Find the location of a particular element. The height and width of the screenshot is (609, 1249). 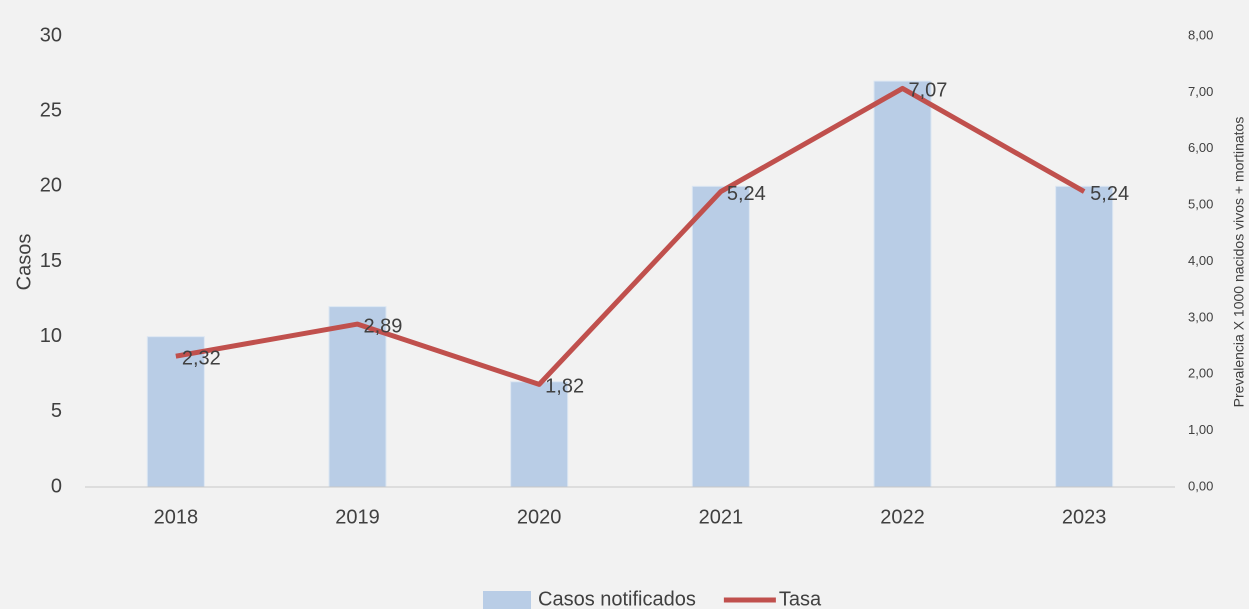

y2-tick-label: 7,00 is located at coordinates (1200, 91).